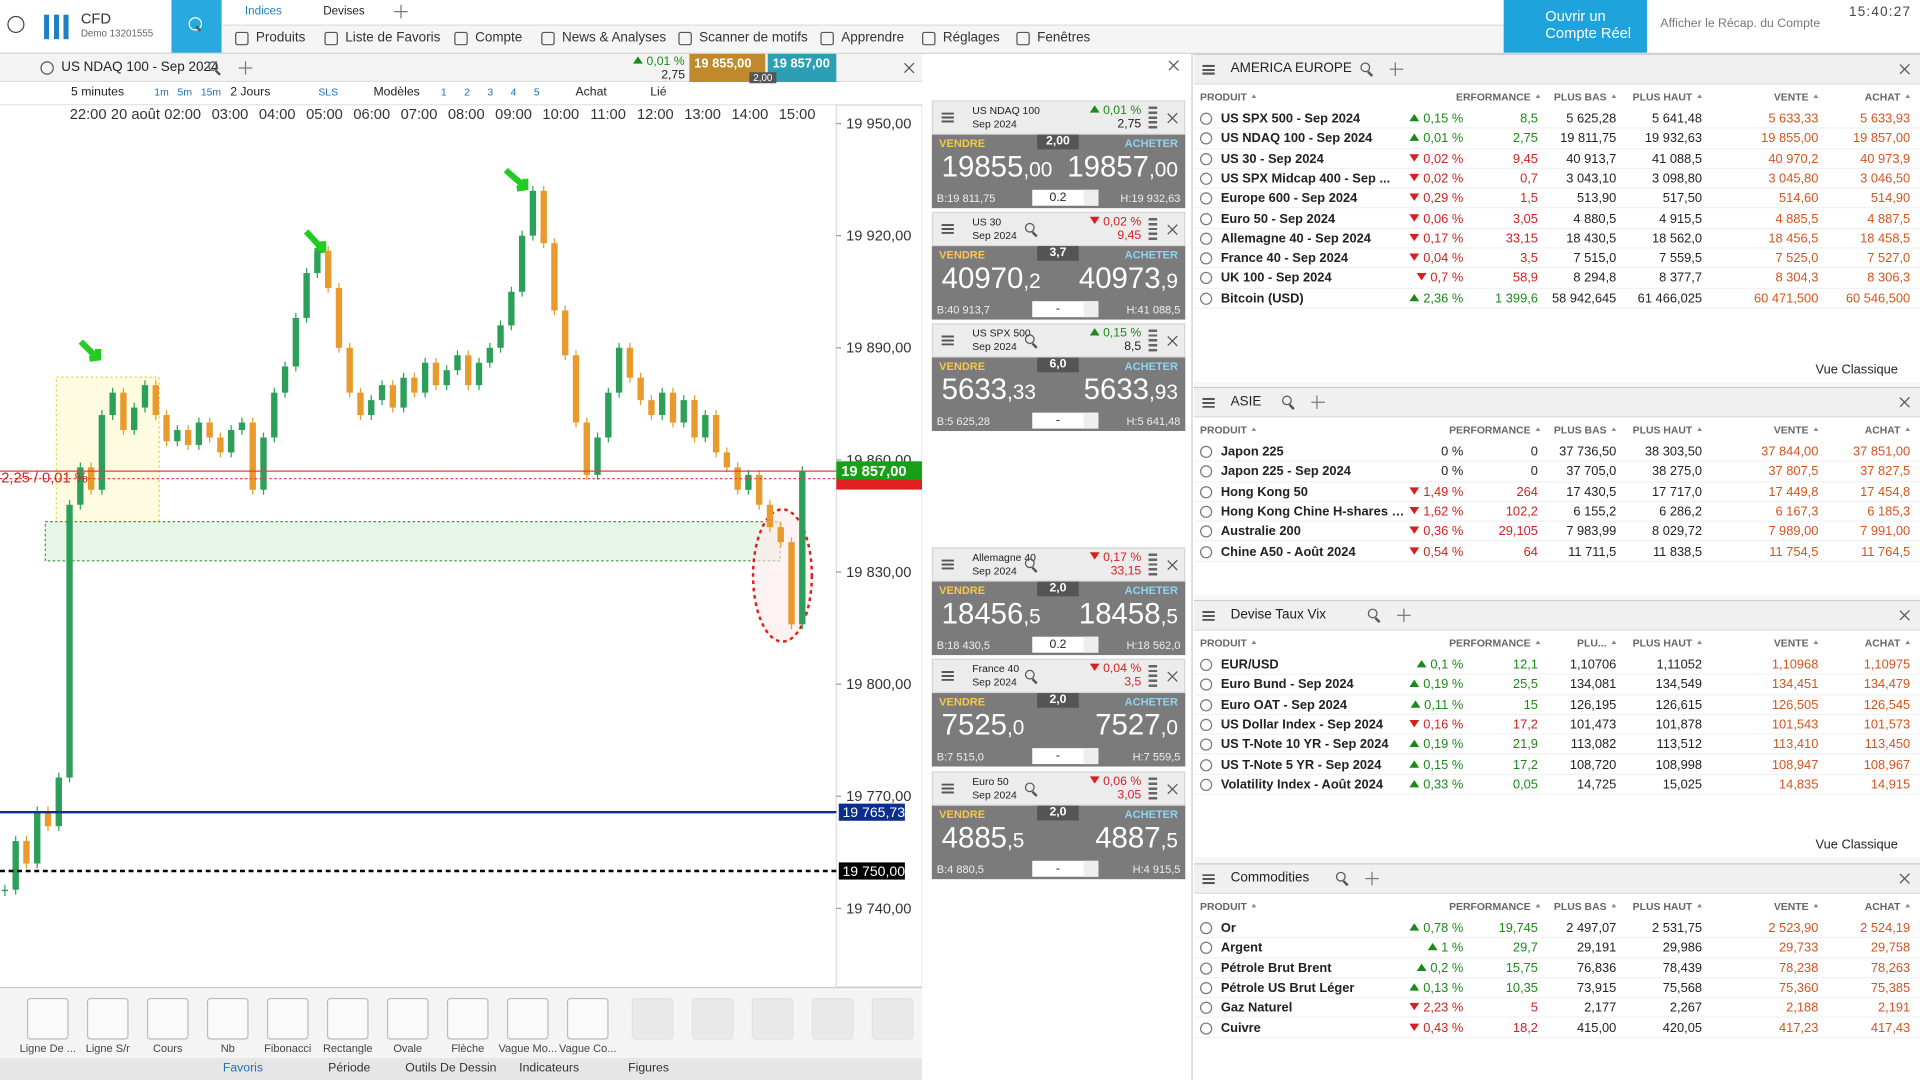  Describe the element at coordinates (16, 24) in the screenshot. I see `user-icon` at that location.